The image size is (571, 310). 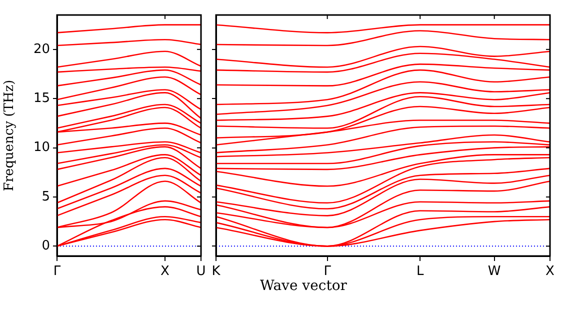 I want to click on y-axis-title: Frequency (THz), so click(x=10, y=136).